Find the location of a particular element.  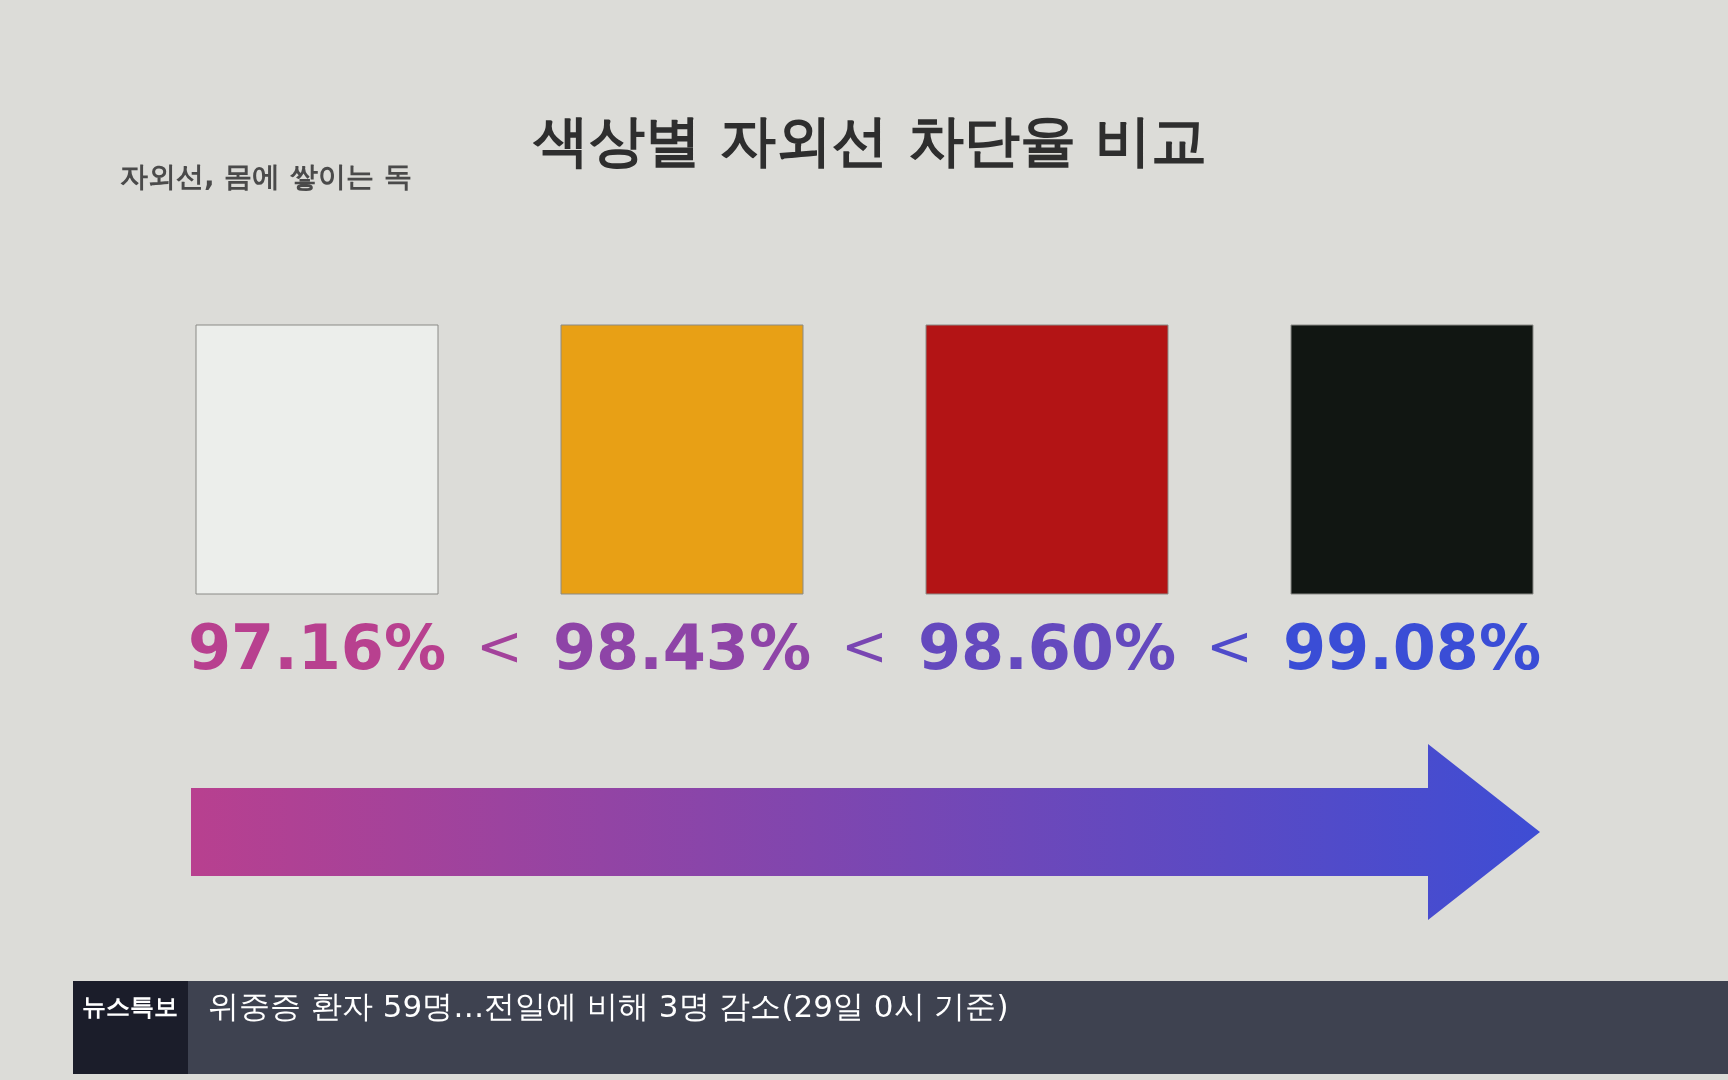

data-label: 99.08% is located at coordinates (1412, 647).